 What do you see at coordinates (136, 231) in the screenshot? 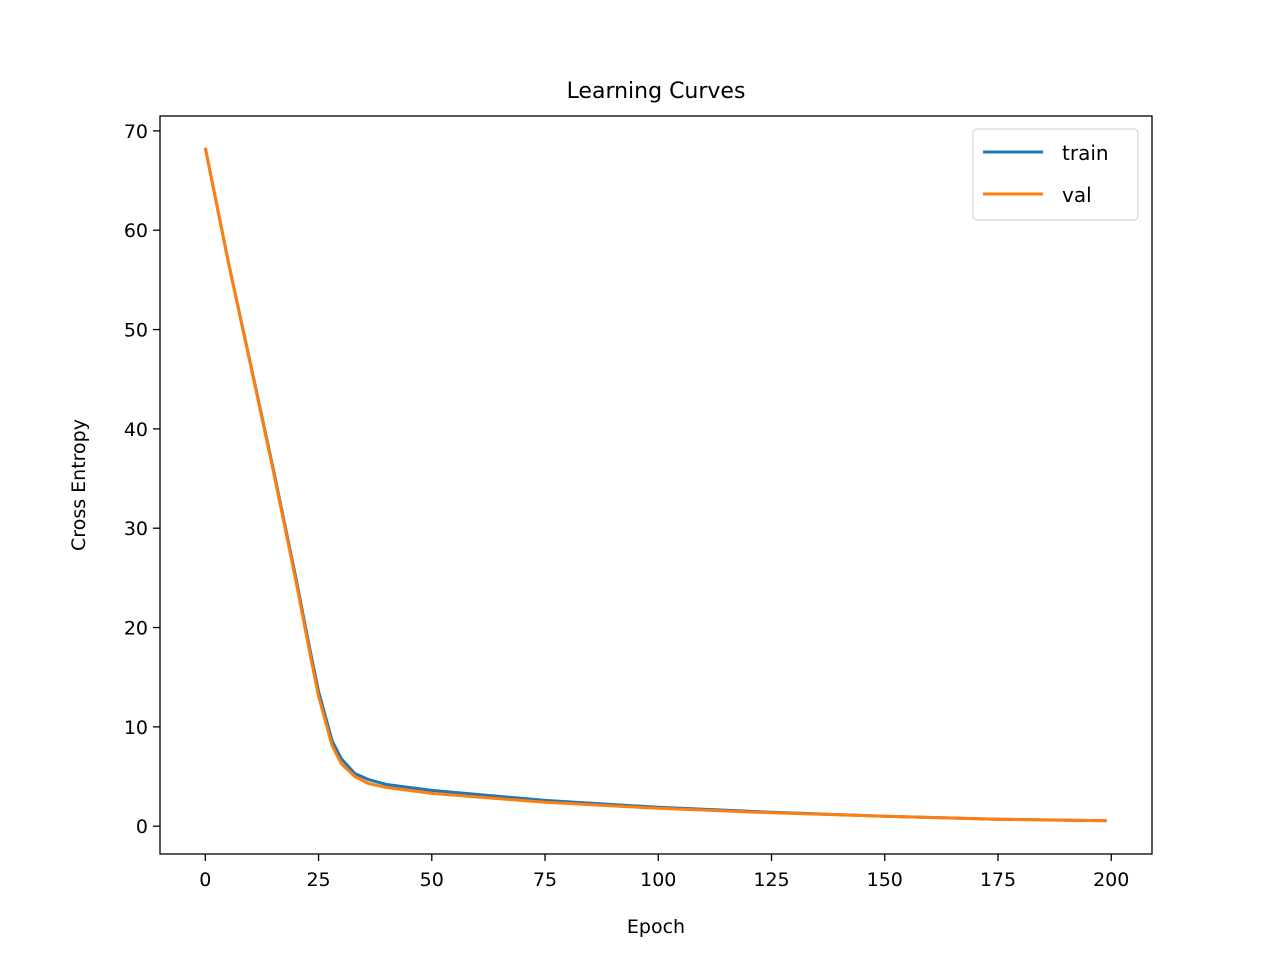
I see `y-tick-label: 60` at bounding box center [136, 231].